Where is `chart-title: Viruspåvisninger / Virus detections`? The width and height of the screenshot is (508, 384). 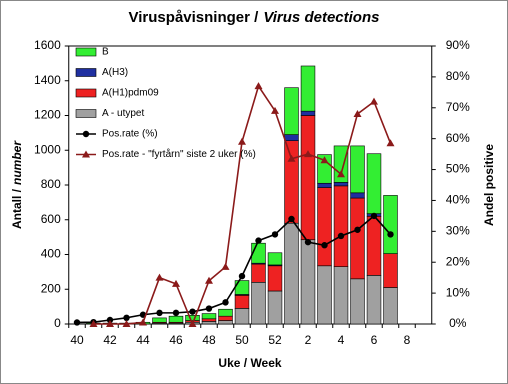 chart-title: Viruspåvisninger / Virus detections is located at coordinates (254, 17).